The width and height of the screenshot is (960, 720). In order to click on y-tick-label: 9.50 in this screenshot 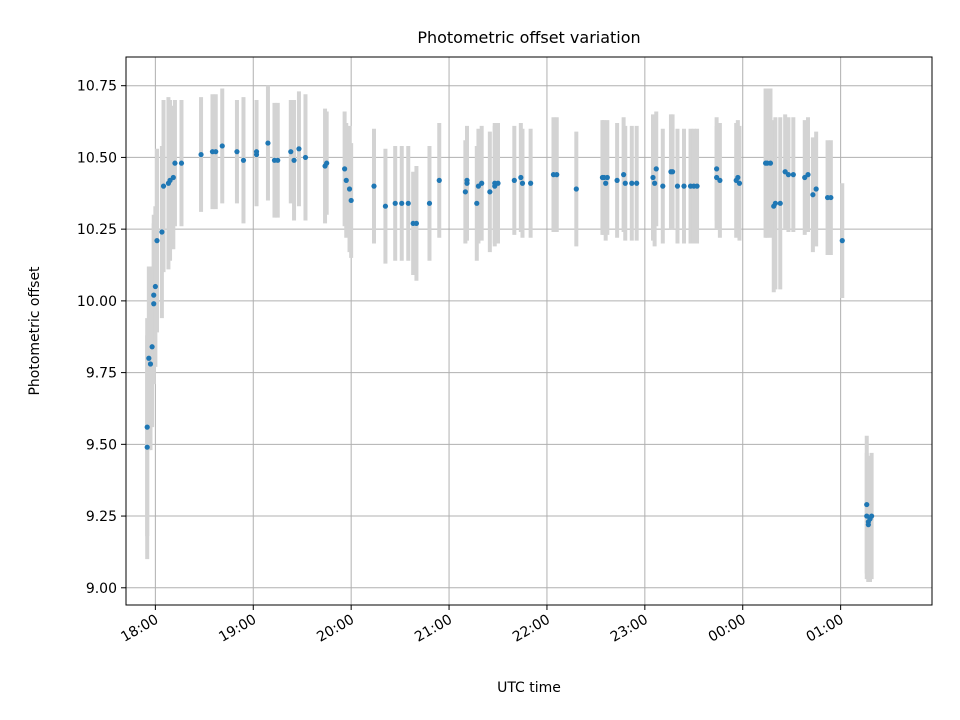, I will do `click(101, 445)`.